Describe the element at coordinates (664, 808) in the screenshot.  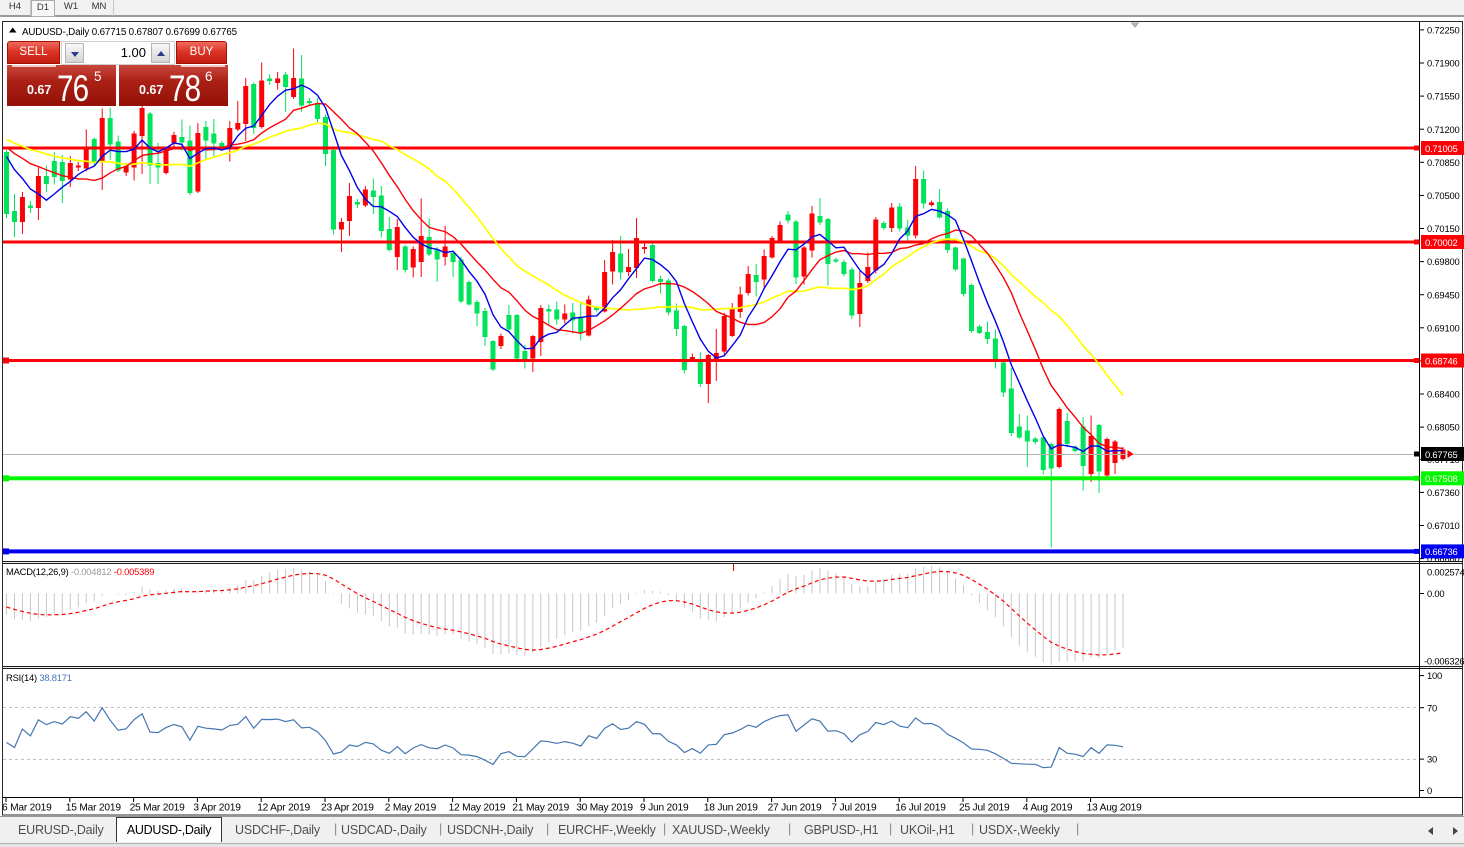
I see `svg-text: 9 Jun 2019` at that location.